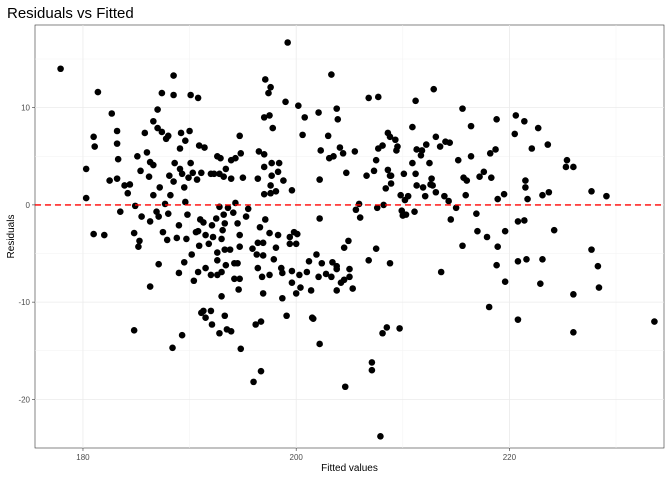  Describe the element at coordinates (11, 237) in the screenshot. I see `y-axis-title: Residuals` at that location.